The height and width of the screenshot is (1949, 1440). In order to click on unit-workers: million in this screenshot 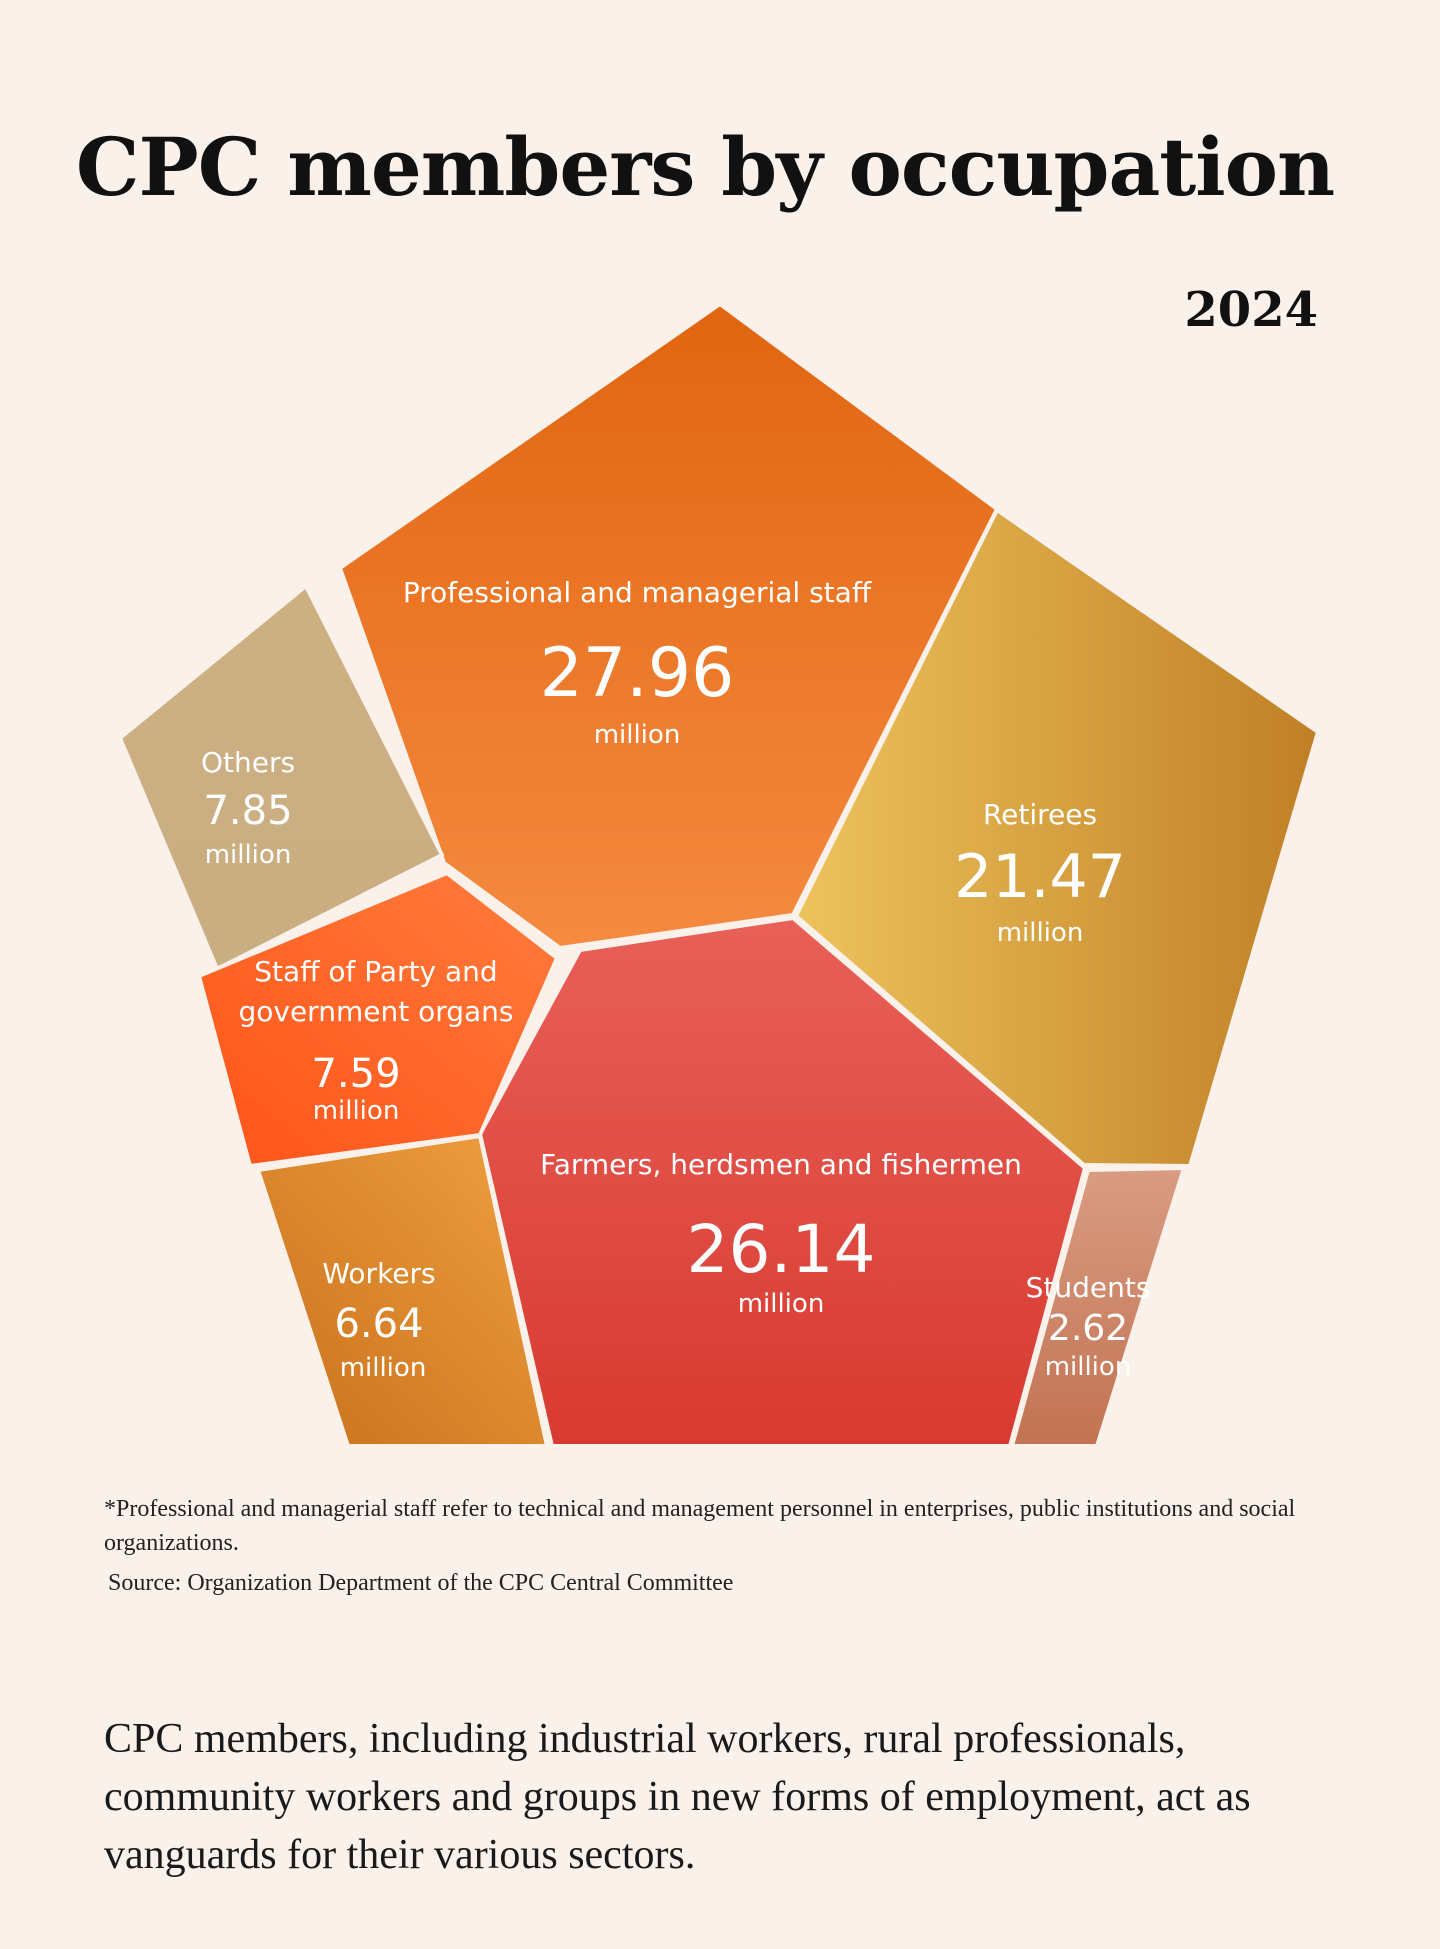, I will do `click(383, 1368)`.